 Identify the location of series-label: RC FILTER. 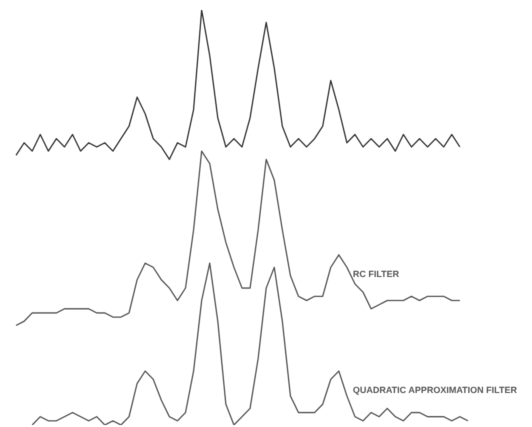
(376, 273).